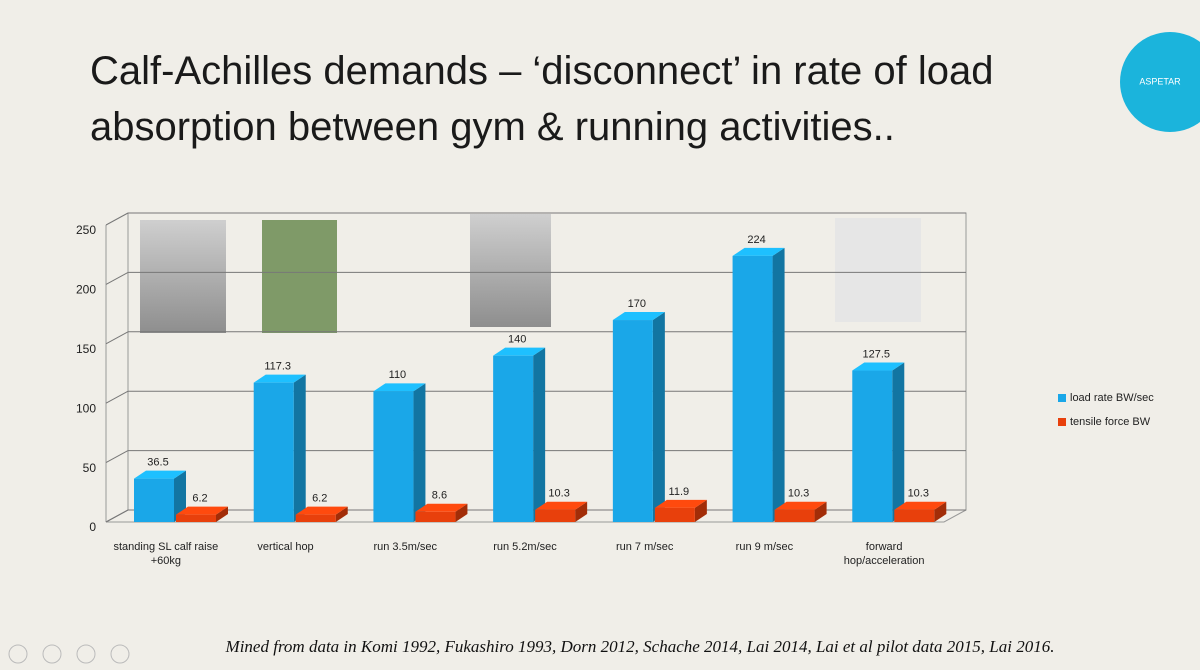  What do you see at coordinates (86, 230) in the screenshot?
I see `y-tick-label: 250` at bounding box center [86, 230].